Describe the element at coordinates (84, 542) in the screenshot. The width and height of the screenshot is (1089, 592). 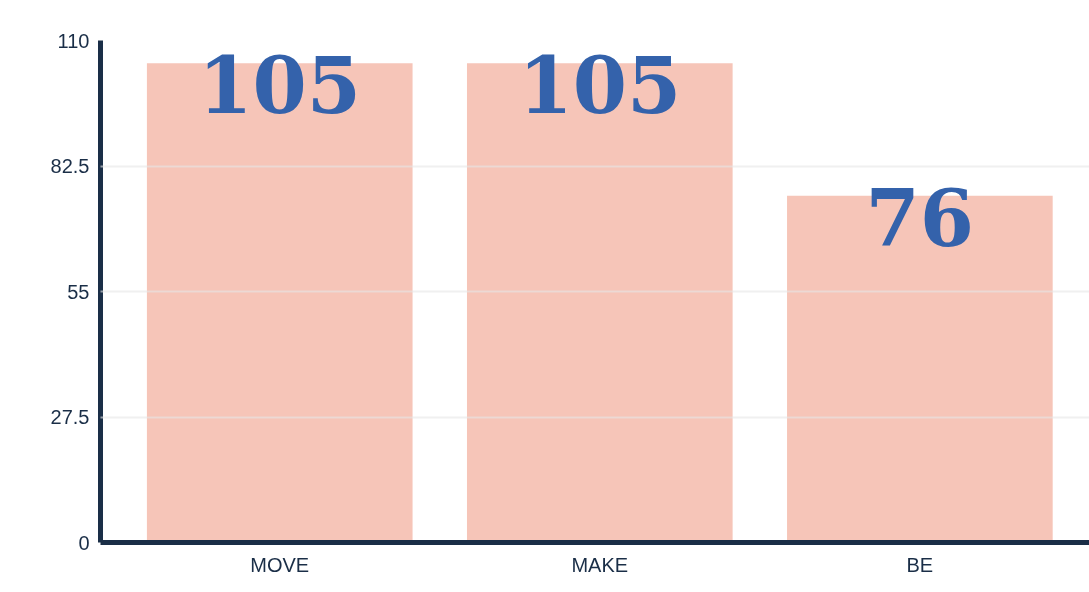
I see `y-tick-label: 0` at that location.